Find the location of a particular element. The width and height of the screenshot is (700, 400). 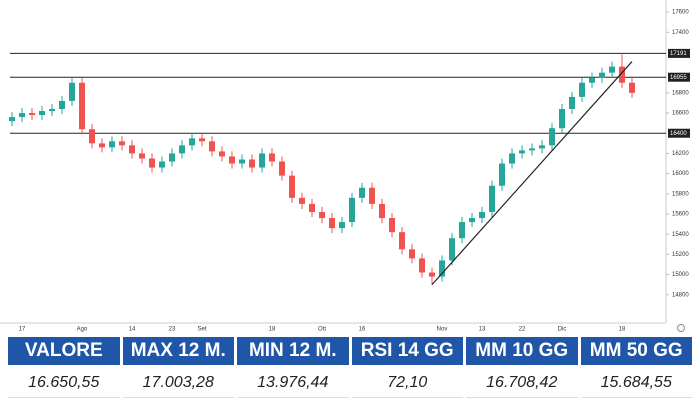

level-label: 16400 is located at coordinates (678, 134).